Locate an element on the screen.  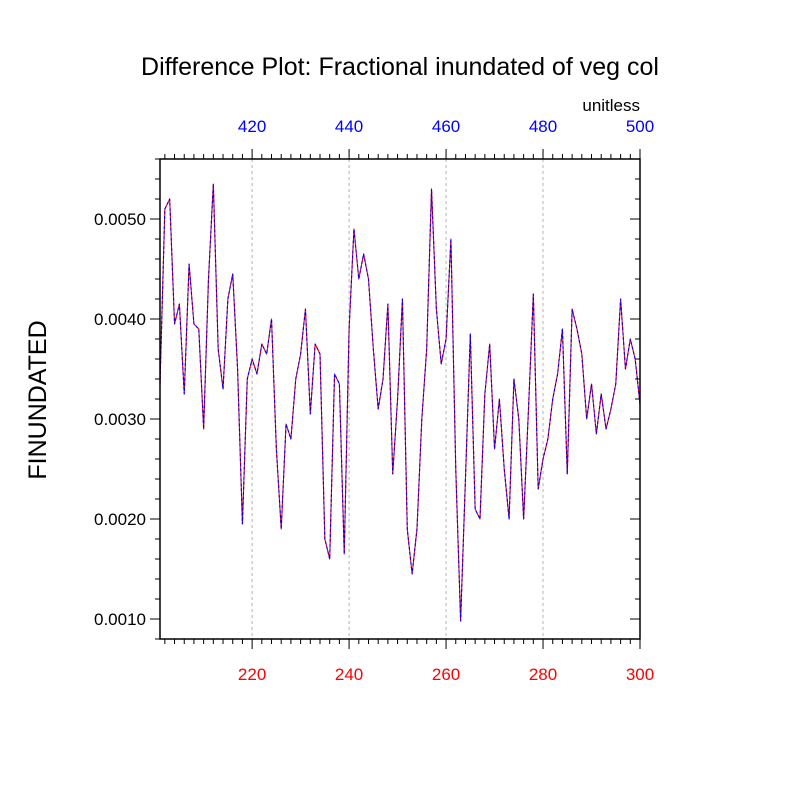
x-bottom-tick-label: 260 is located at coordinates (446, 674).